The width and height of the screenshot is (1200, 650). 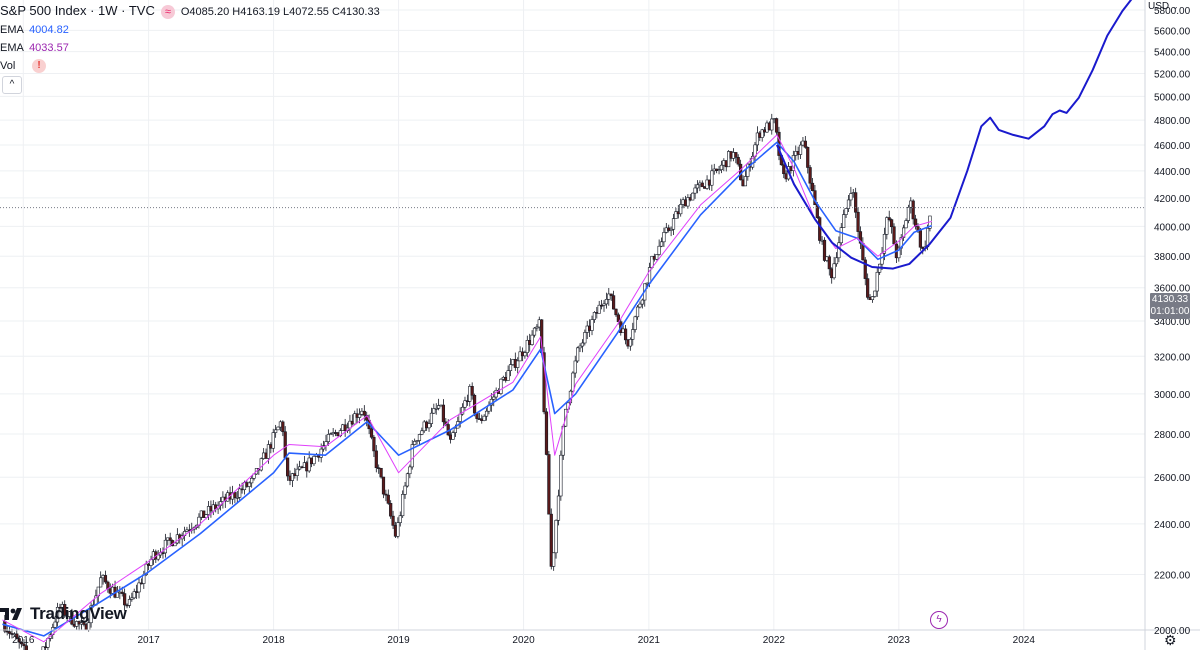 I want to click on collapse-legend-button: ^, so click(x=12, y=85).